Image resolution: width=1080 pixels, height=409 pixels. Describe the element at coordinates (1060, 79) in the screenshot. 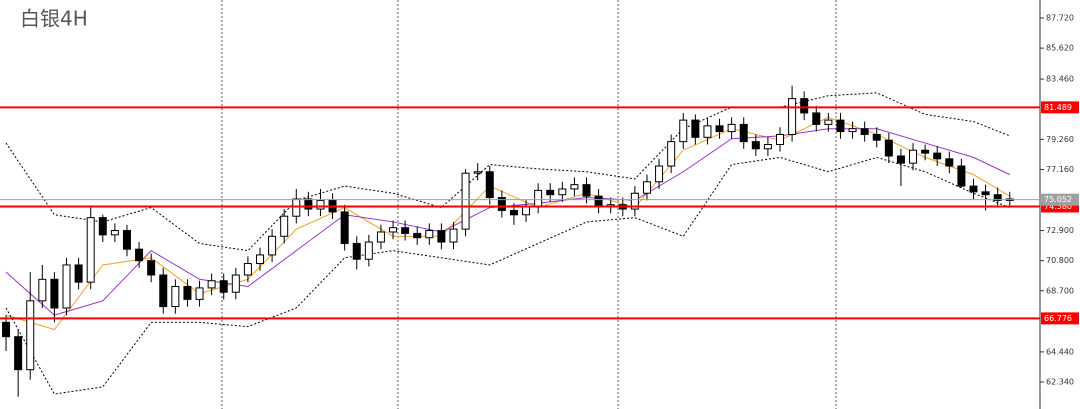

I see `y-tick-label: 83.460` at that location.